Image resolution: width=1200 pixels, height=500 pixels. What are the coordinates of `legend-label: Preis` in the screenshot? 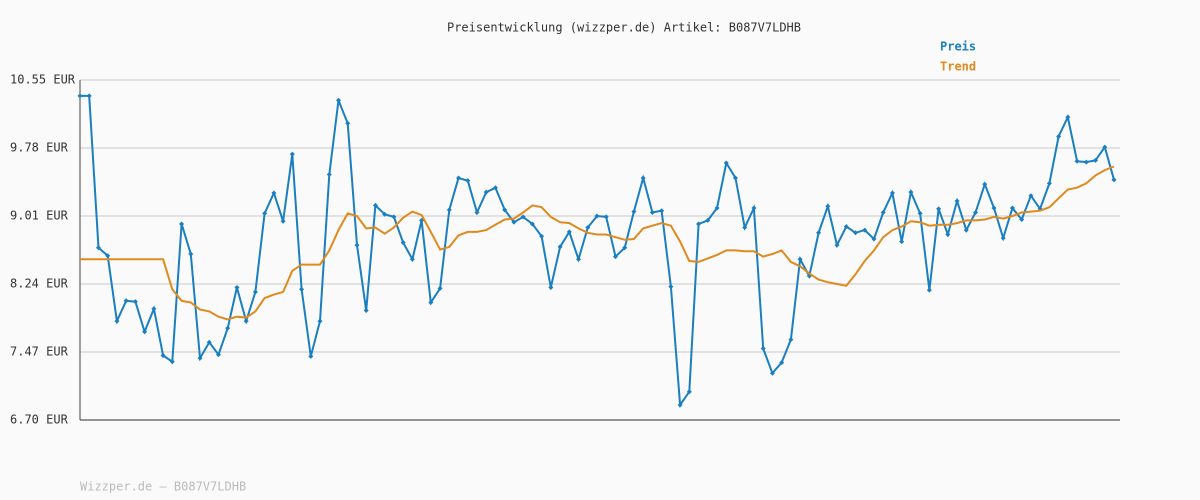 It's located at (958, 47).